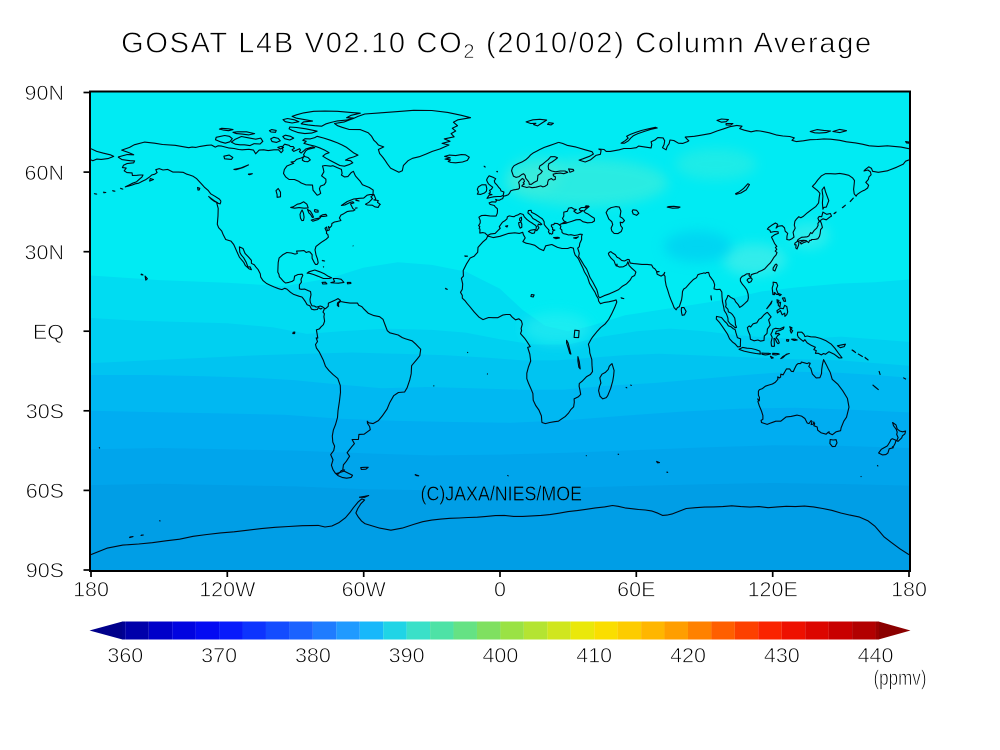 The height and width of the screenshot is (750, 1000). I want to click on svg-text: (ppmv), so click(900, 678).